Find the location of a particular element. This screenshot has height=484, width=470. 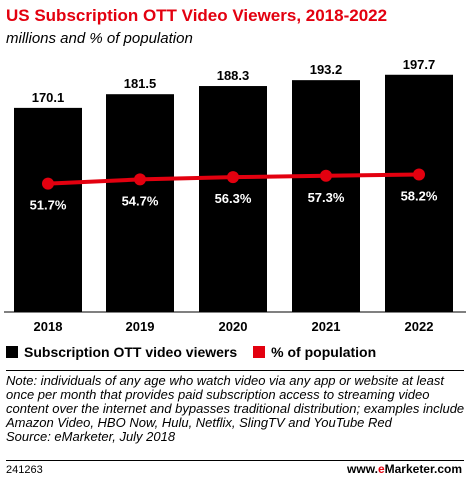

bar-2020 is located at coordinates (233, 199).